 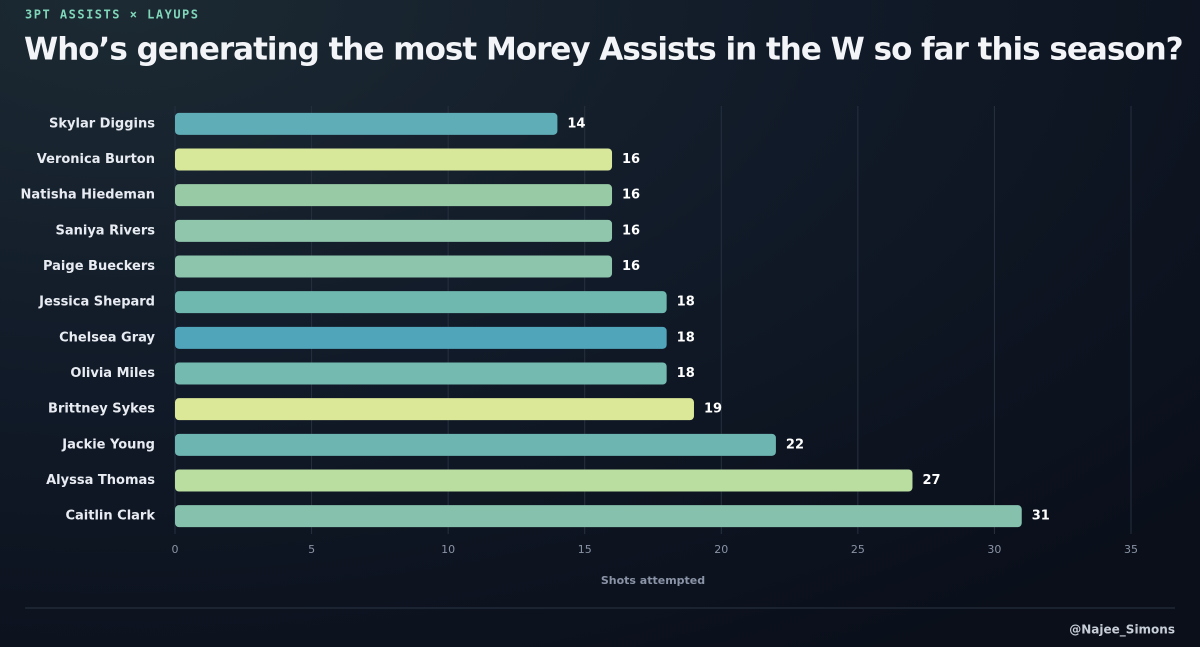 I want to click on y-tick-label: Skylar Diggins, so click(x=102, y=123).